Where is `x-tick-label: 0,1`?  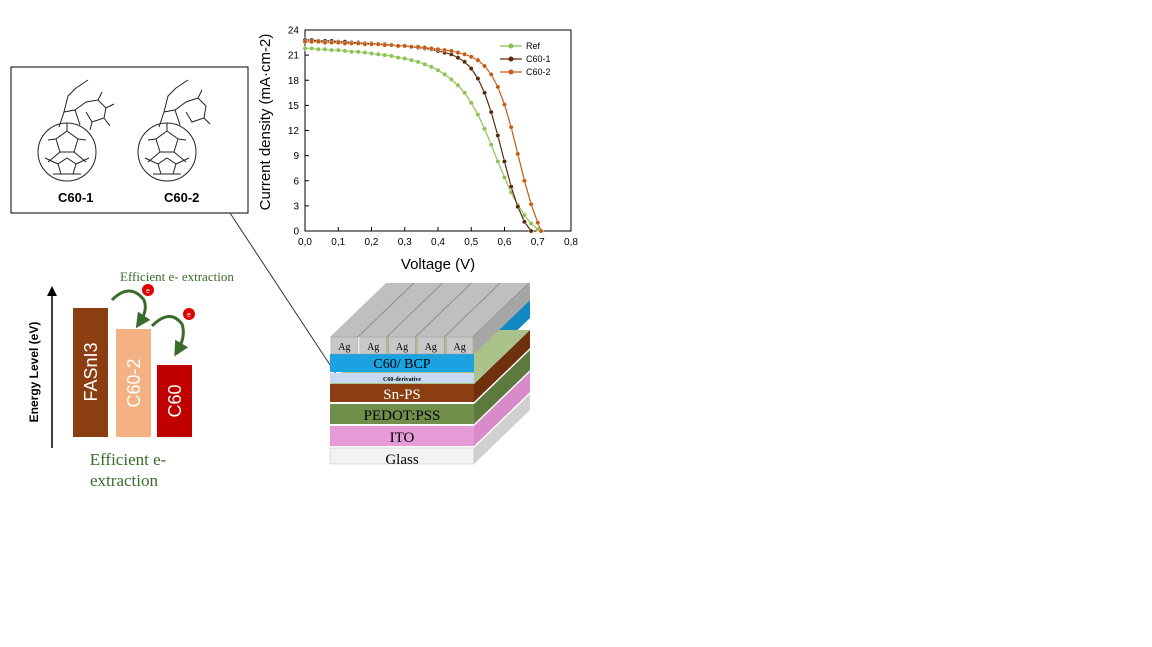 x-tick-label: 0,1 is located at coordinates (338, 242).